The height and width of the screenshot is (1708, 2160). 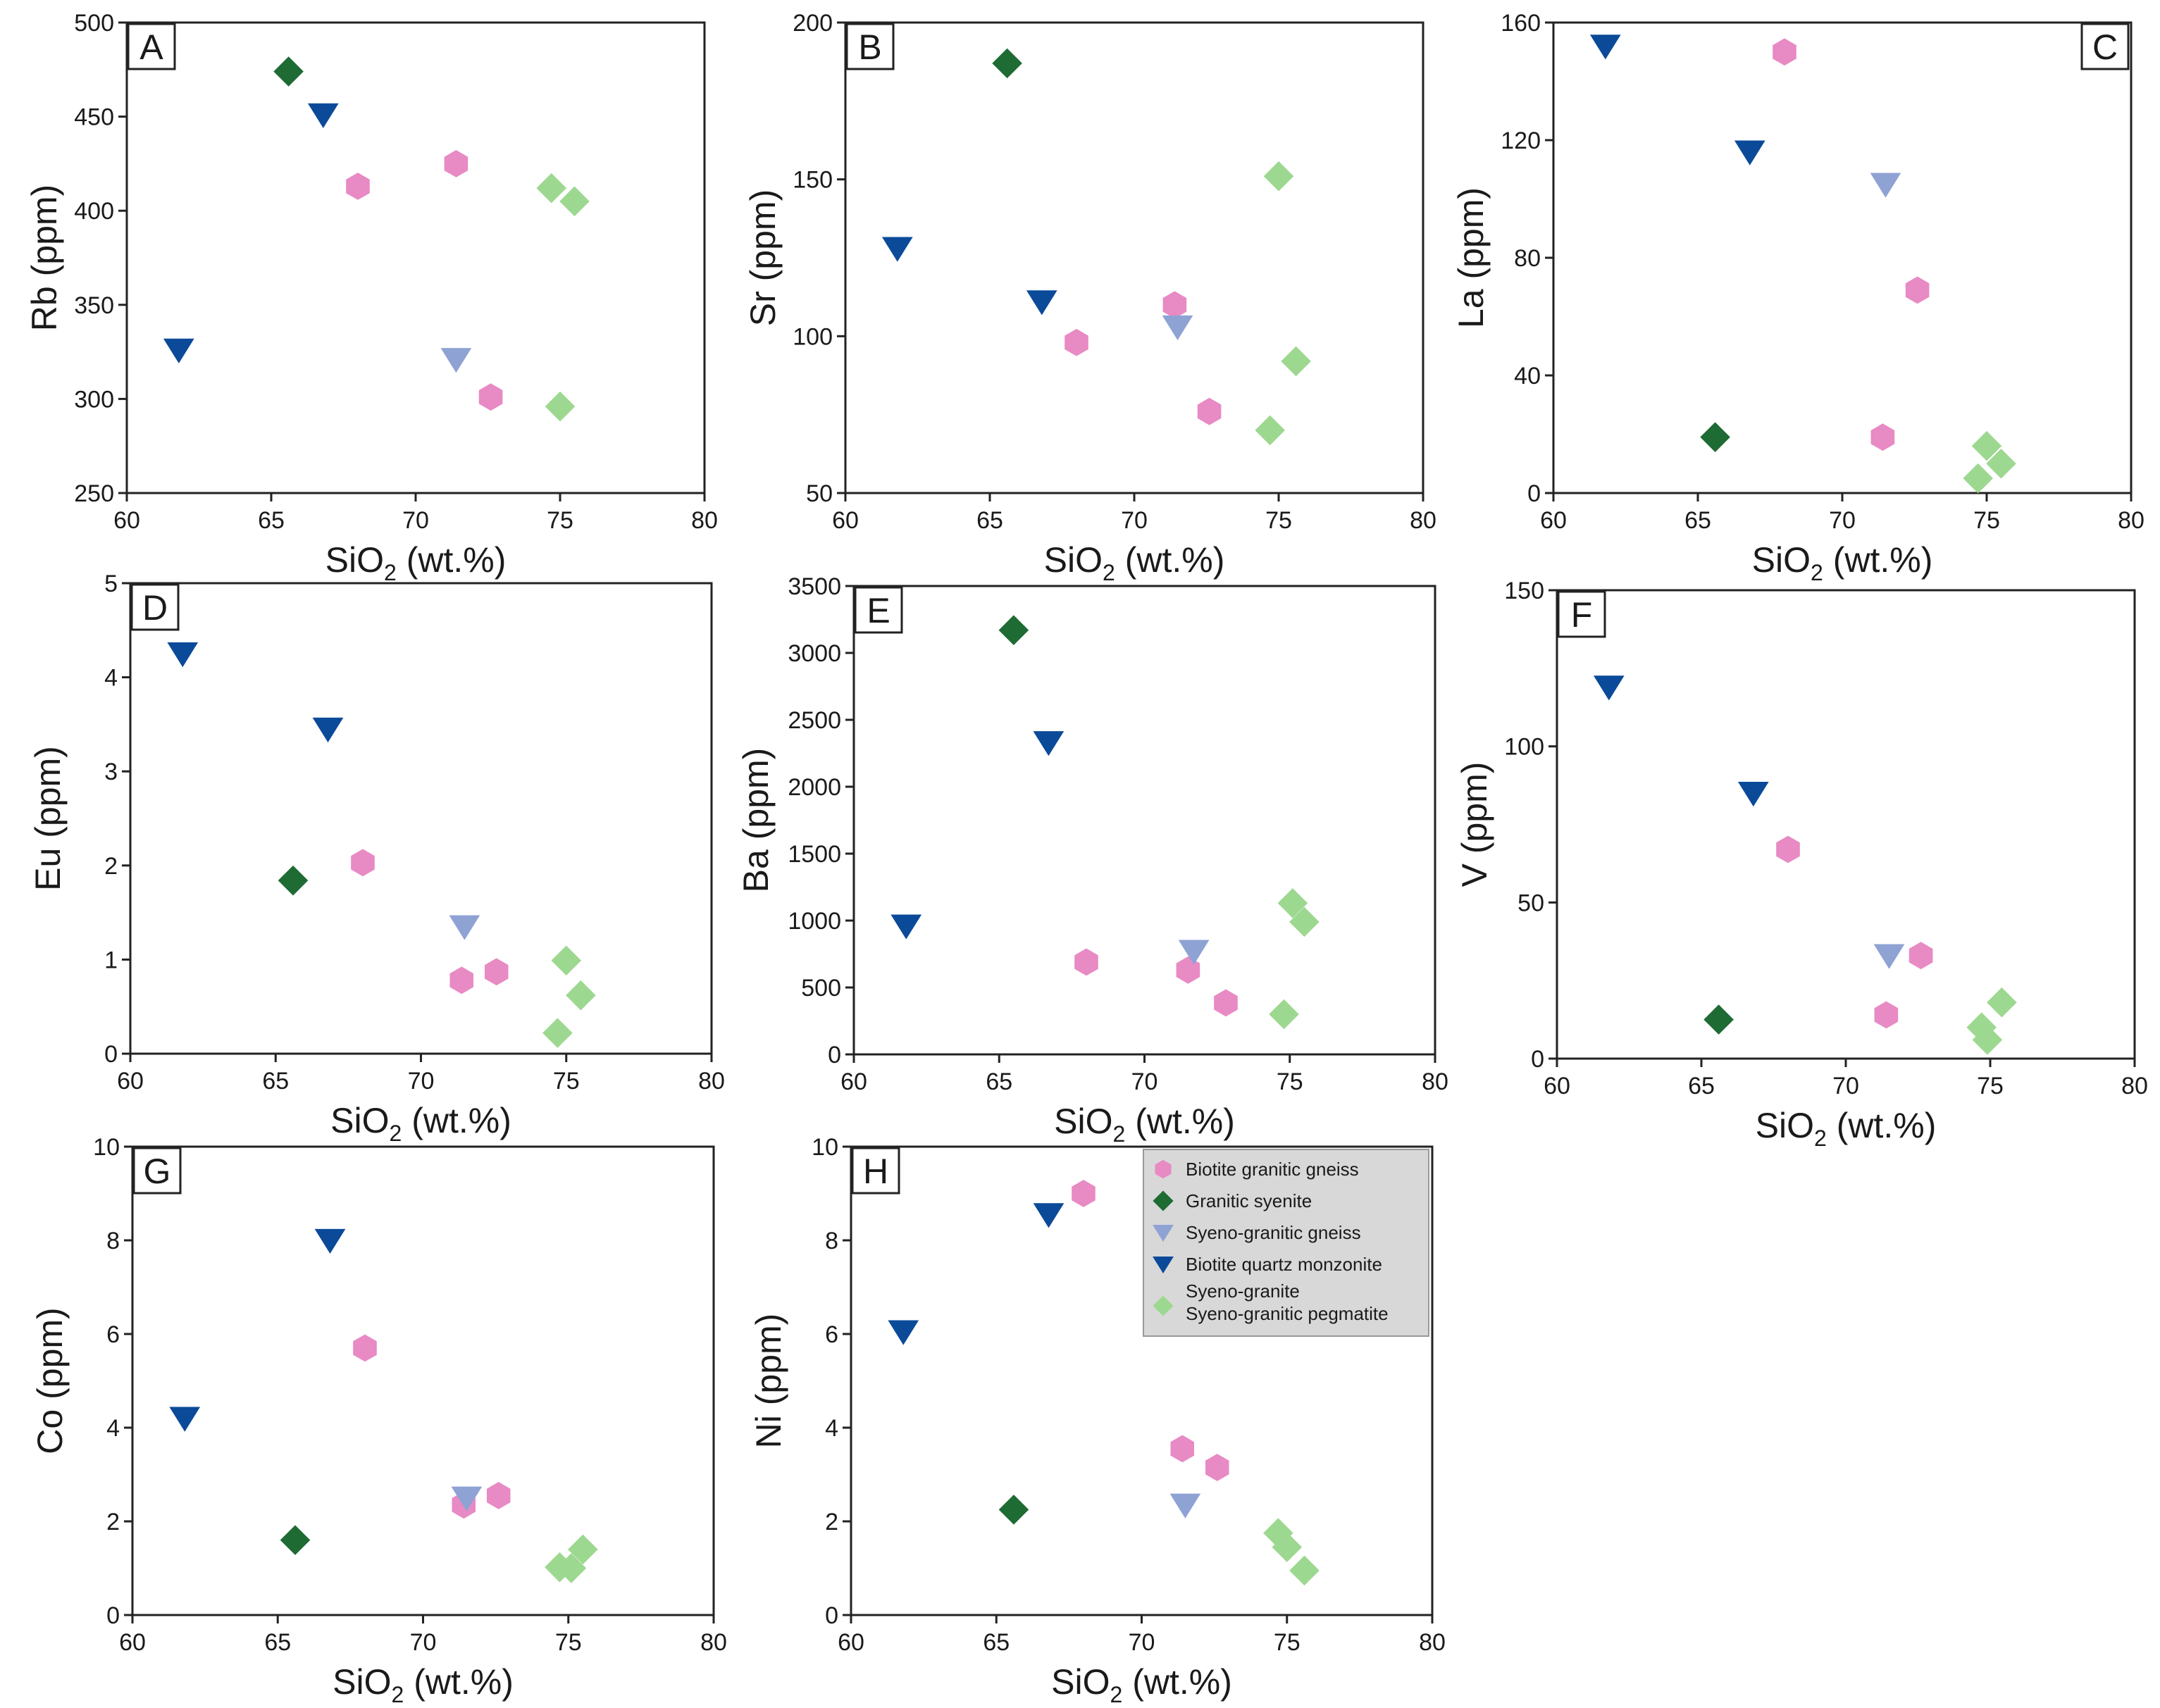 I want to click on y-tick-label: 250, so click(x=94, y=494).